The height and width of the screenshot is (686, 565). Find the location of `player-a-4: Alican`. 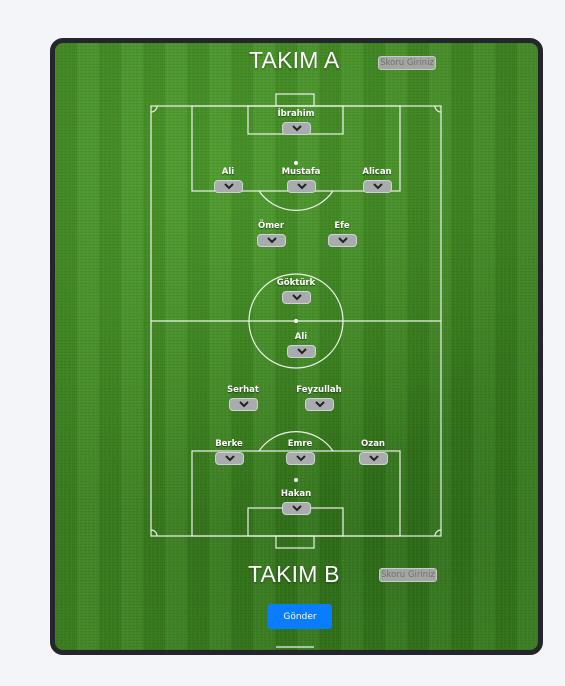

player-a-4: Alican is located at coordinates (377, 182).